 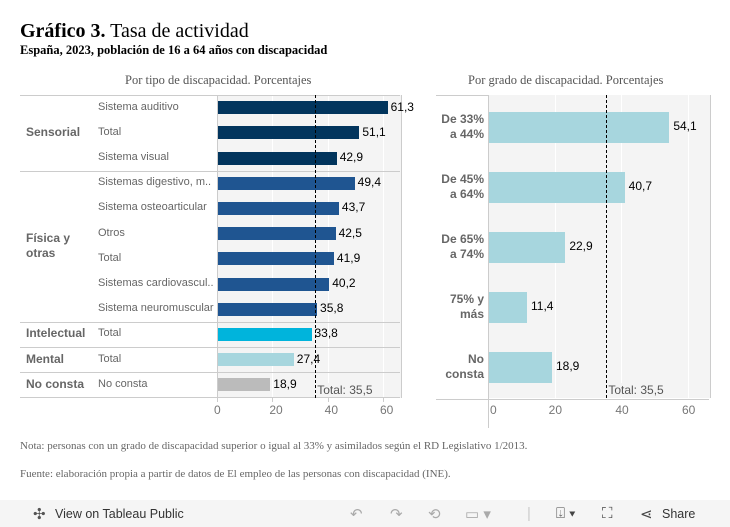 What do you see at coordinates (581, 246) in the screenshot?
I see `value-label: 22,9` at bounding box center [581, 246].